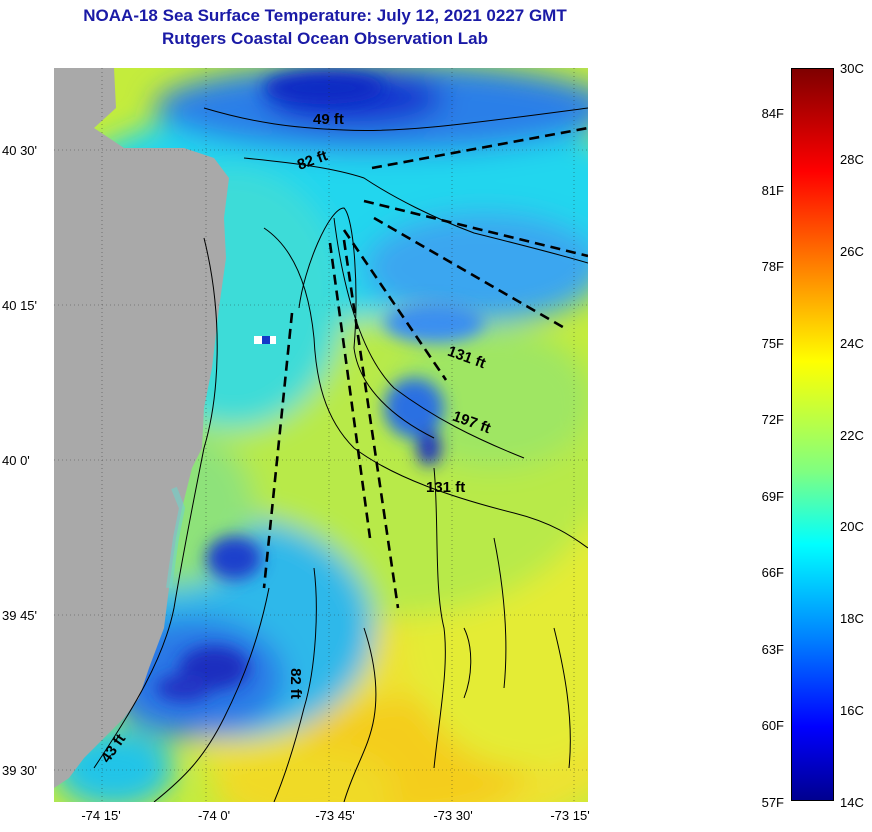 The width and height of the screenshot is (872, 832). I want to click on colorbar-fahrenheit-label: 60F, so click(772, 725).